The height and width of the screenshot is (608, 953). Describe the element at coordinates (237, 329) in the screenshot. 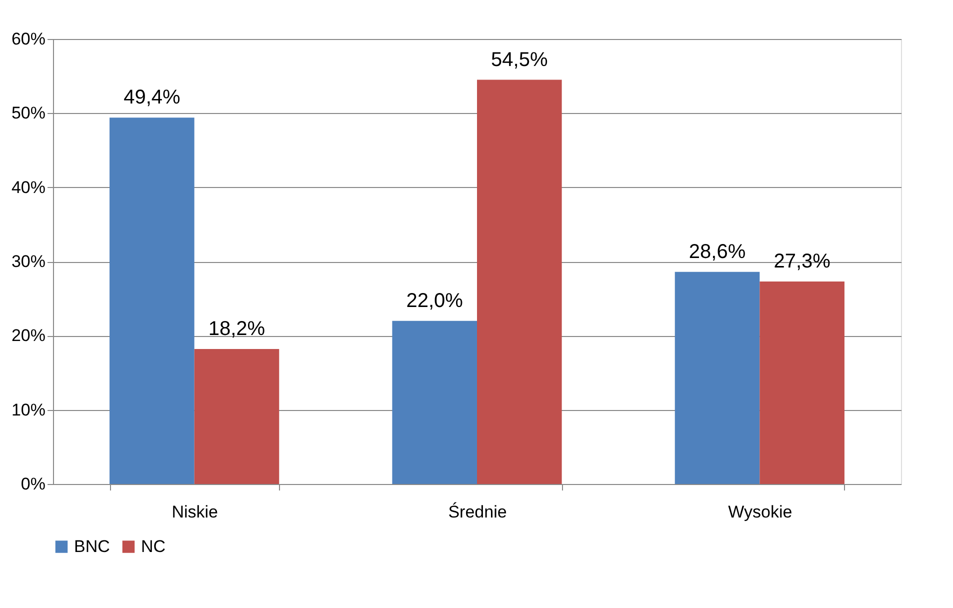

I see `data-label: 18,2%` at that location.